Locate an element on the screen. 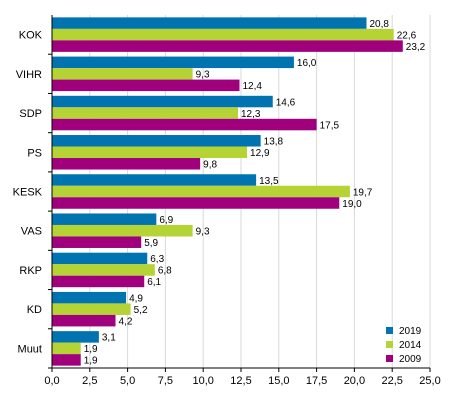 The height and width of the screenshot is (416, 454). x-tick-label: 17,5 is located at coordinates (316, 381).